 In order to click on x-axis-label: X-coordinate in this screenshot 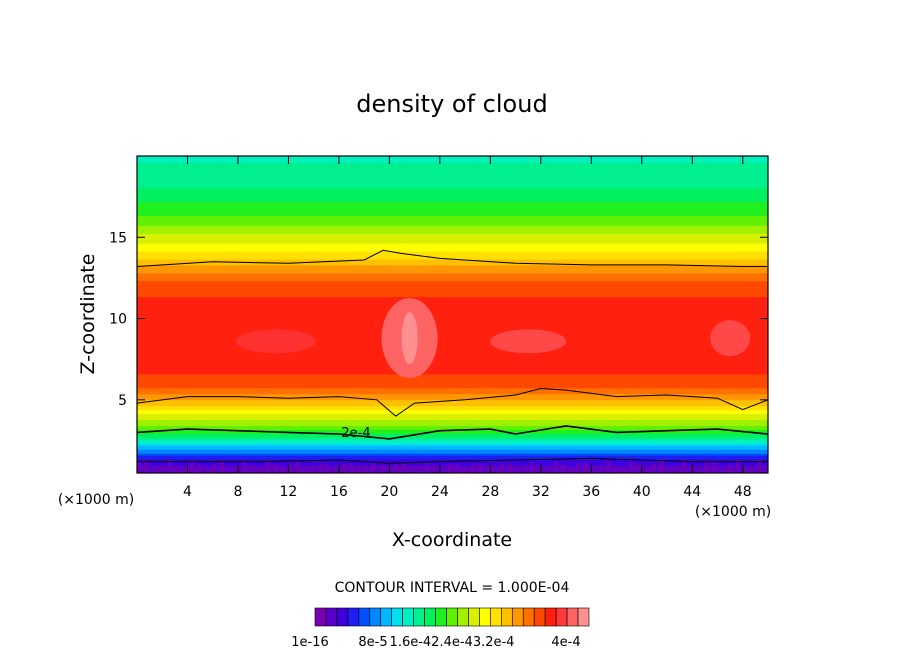, I will do `click(452, 540)`.